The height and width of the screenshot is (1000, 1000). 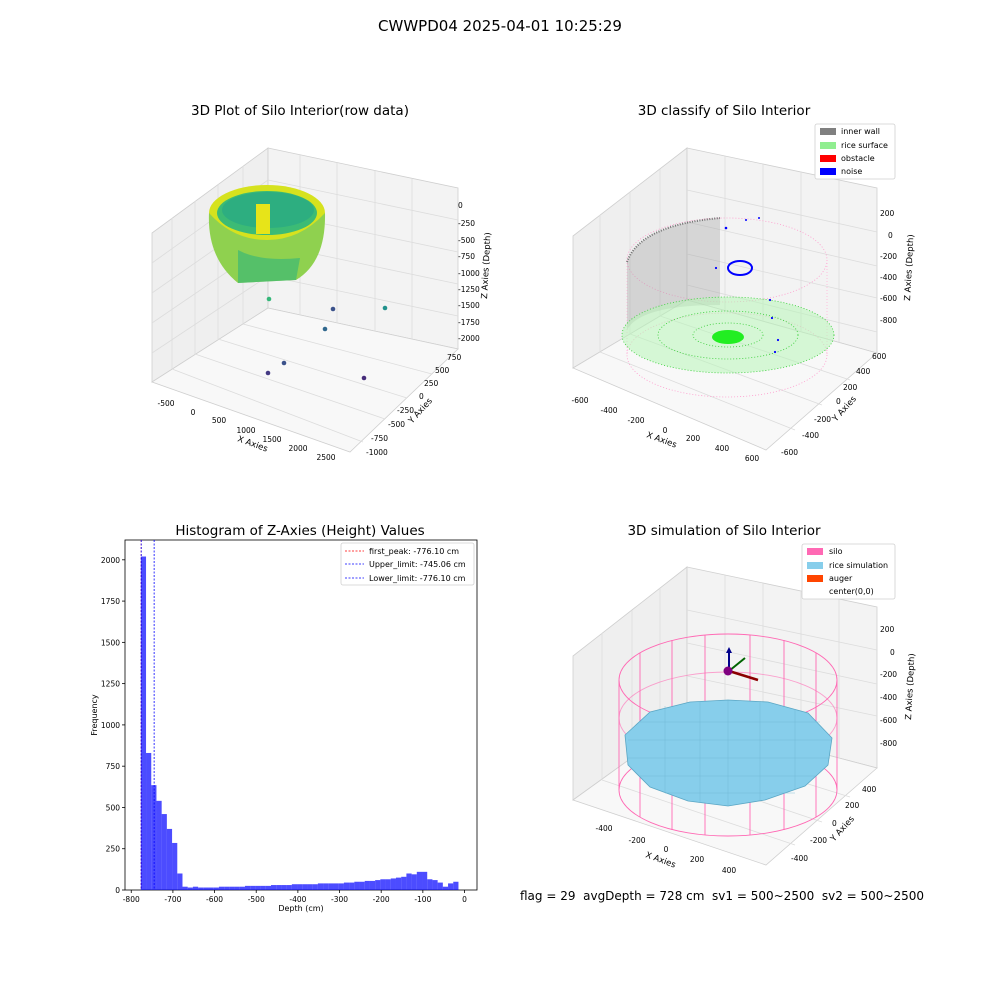 What do you see at coordinates (469, 305) in the screenshot?
I see `raw-z-tick: -1500` at bounding box center [469, 305].